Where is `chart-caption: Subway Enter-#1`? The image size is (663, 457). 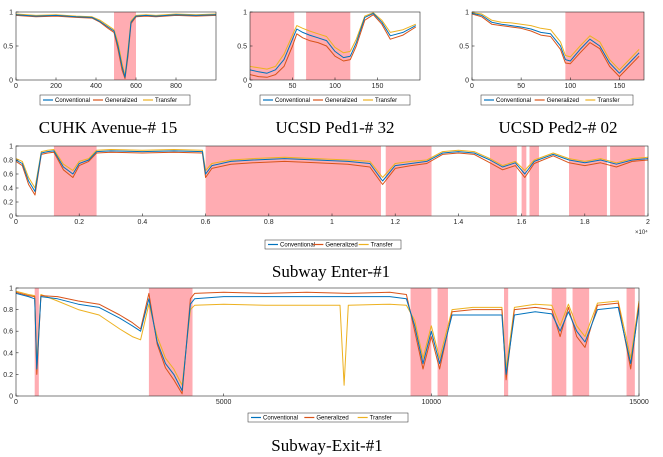 chart-caption: Subway Enter-#1 is located at coordinates (331, 271).